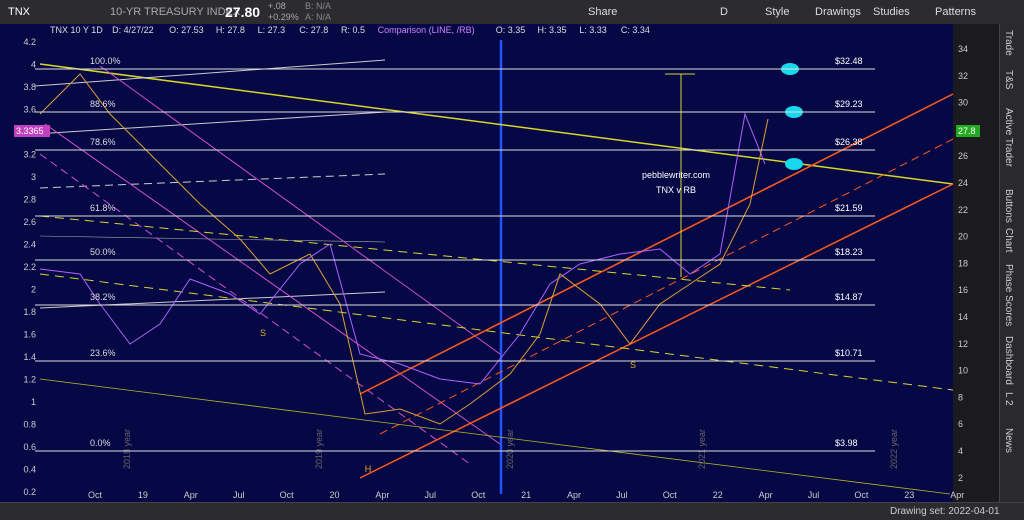 Image resolution: width=1024 pixels, height=520 pixels. What do you see at coordinates (846, 443) in the screenshot?
I see `fib-price: $3.98` at bounding box center [846, 443].